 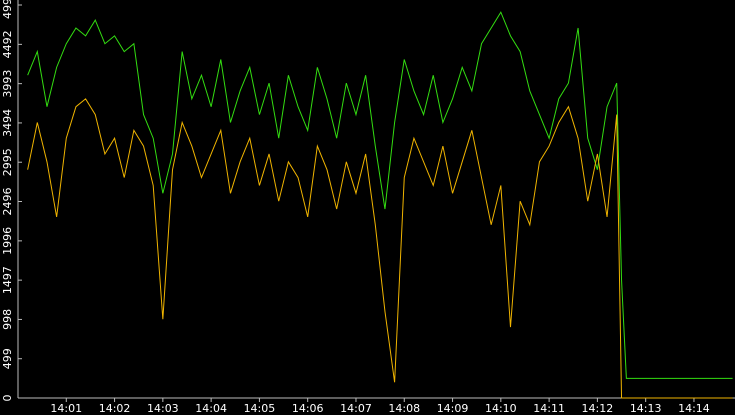 What do you see at coordinates (7, 162) in the screenshot?
I see `y-tick-label: 2995` at bounding box center [7, 162].